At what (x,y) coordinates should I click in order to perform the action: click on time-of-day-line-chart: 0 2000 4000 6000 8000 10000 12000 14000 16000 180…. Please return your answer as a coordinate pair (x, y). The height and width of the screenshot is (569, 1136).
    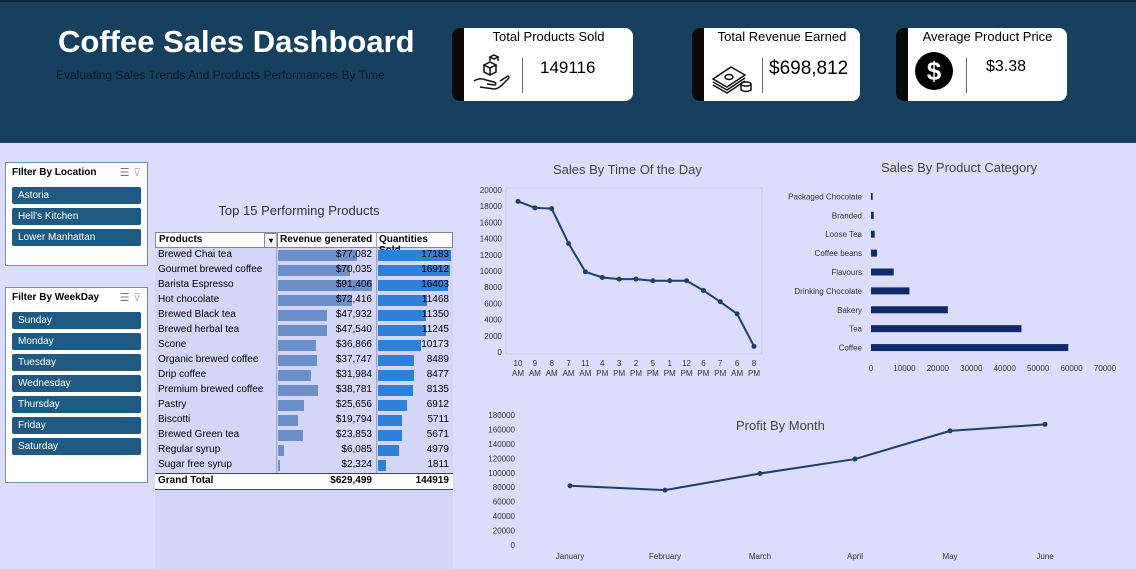
    Looking at the image, I should click on (621, 282).